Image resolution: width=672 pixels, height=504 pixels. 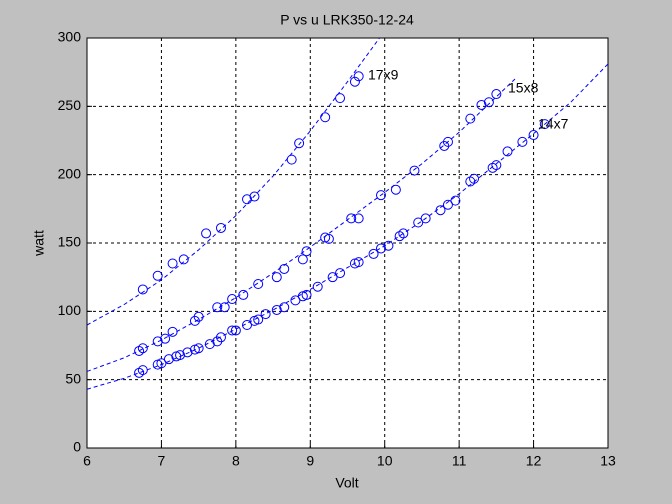 I want to click on y-tick-label: 150, so click(x=70, y=242).